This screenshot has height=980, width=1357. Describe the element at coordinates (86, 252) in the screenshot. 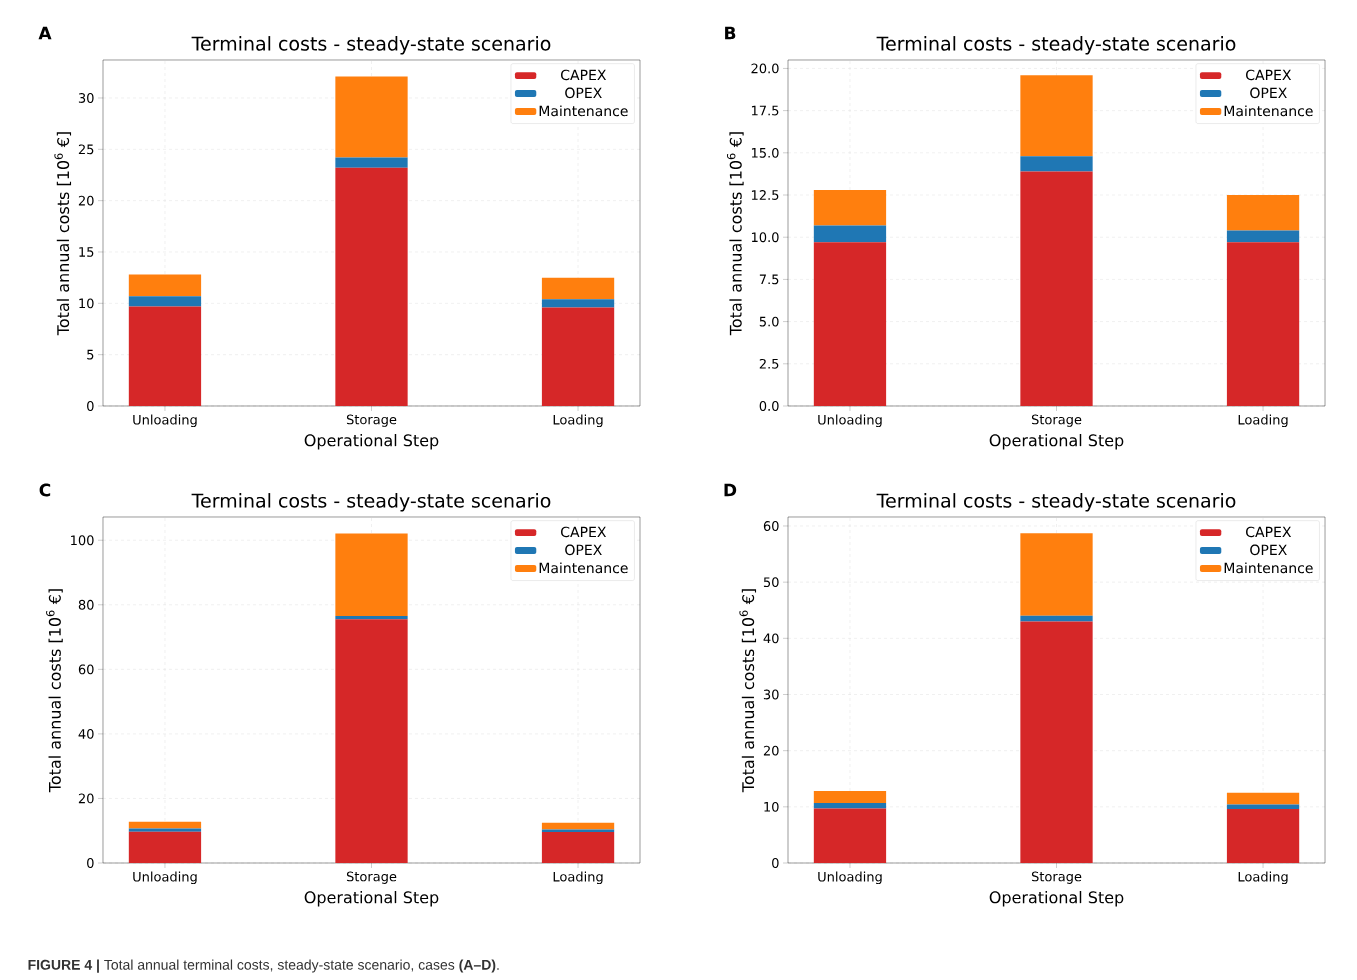

I see `y-tick-label: 15` at that location.